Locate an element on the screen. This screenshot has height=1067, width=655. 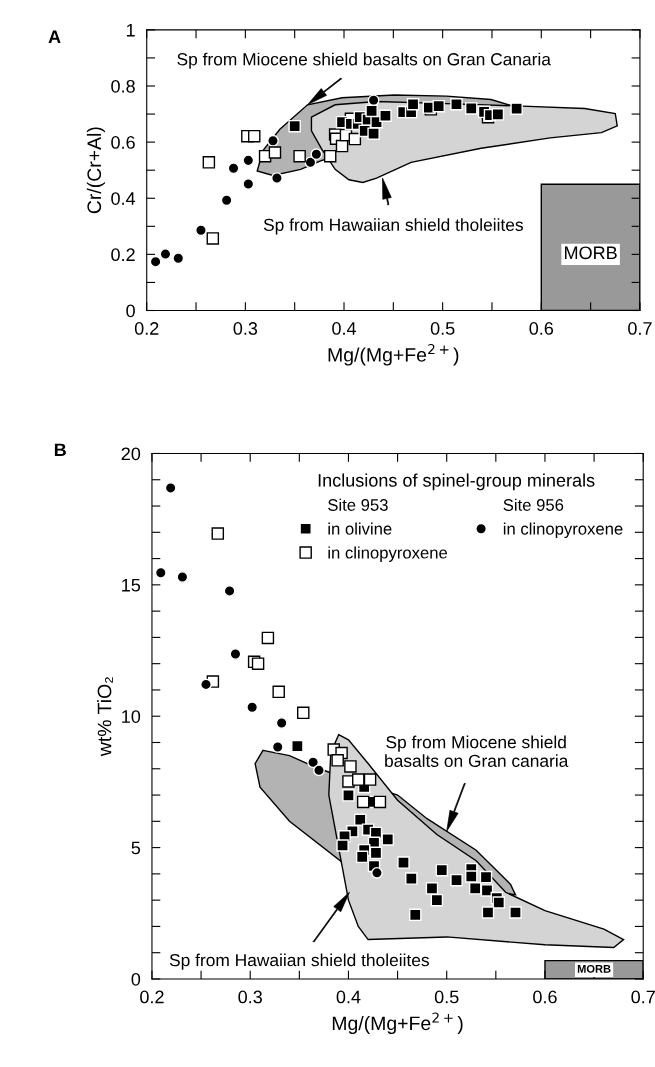
legend-label: in olivine is located at coordinates (360, 528).